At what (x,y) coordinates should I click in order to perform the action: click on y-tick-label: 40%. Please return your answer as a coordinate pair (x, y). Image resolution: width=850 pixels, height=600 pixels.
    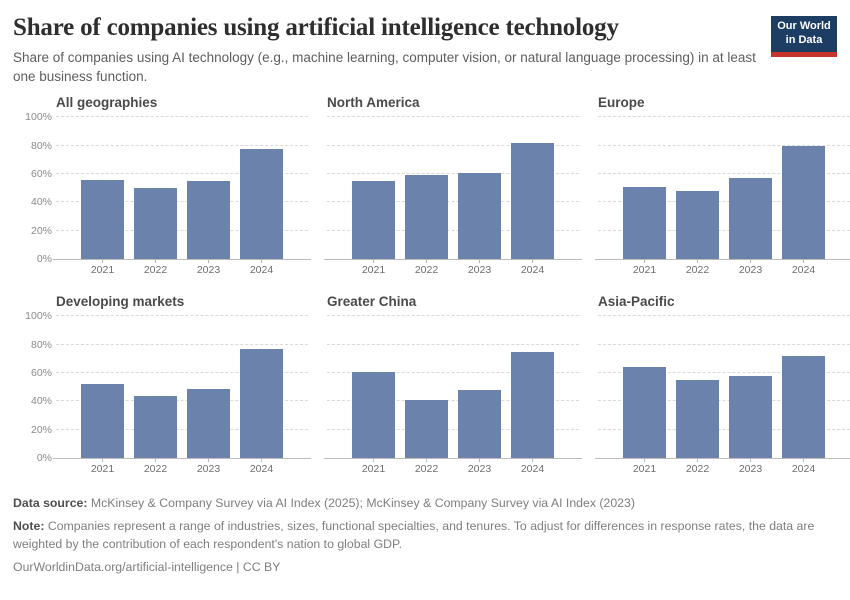
    Looking at the image, I should click on (41, 202).